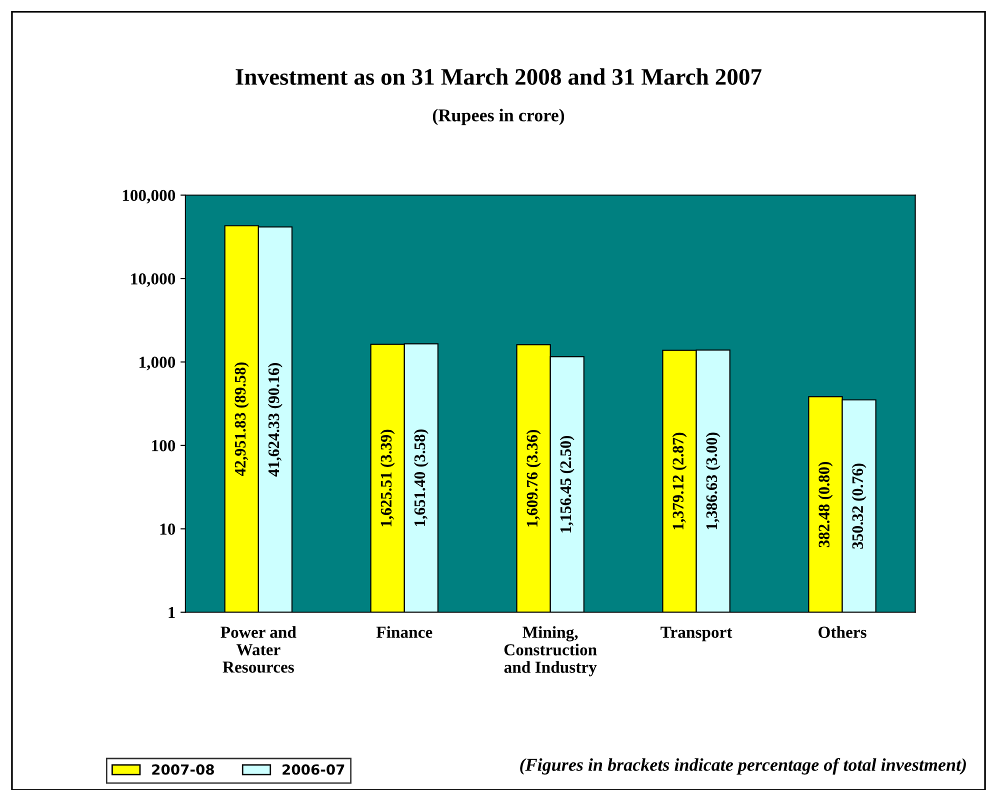 This screenshot has width=997, height=790. Describe the element at coordinates (499, 76) in the screenshot. I see `chart-title: Investment as on 31 March 2008 and 31 March 2007` at that location.